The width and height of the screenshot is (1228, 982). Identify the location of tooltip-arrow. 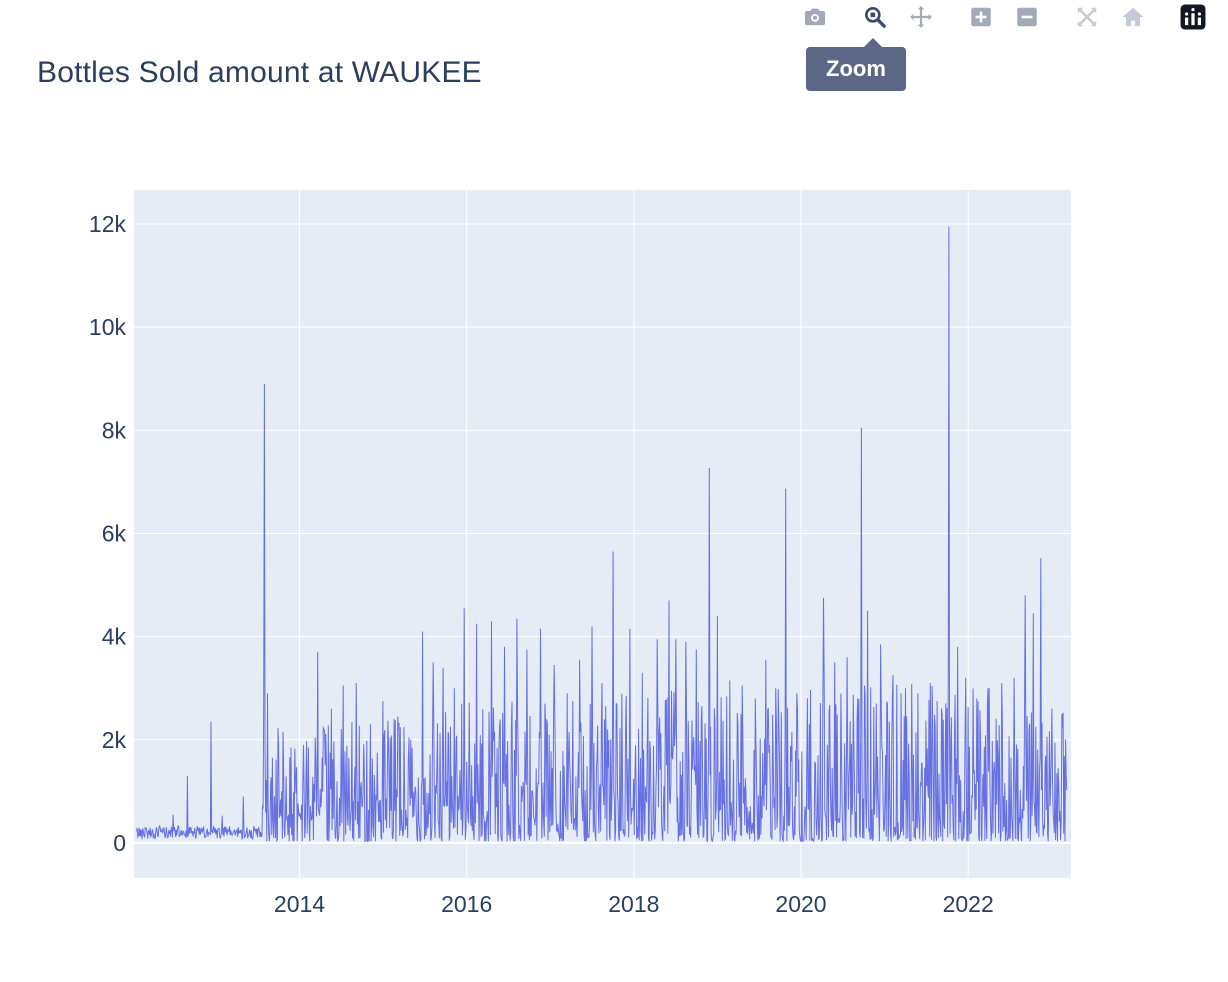
(873, 42).